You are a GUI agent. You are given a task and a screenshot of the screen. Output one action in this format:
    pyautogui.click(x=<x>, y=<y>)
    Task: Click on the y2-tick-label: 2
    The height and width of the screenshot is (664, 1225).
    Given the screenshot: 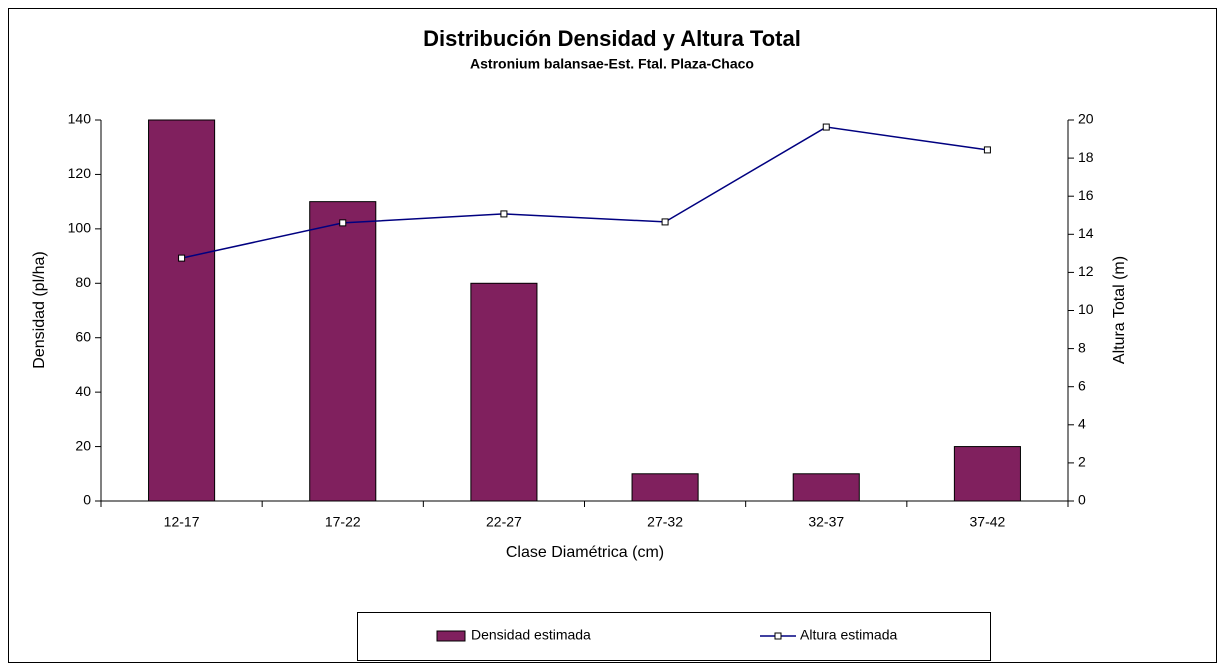 What is the action you would take?
    pyautogui.click(x=1082, y=462)
    